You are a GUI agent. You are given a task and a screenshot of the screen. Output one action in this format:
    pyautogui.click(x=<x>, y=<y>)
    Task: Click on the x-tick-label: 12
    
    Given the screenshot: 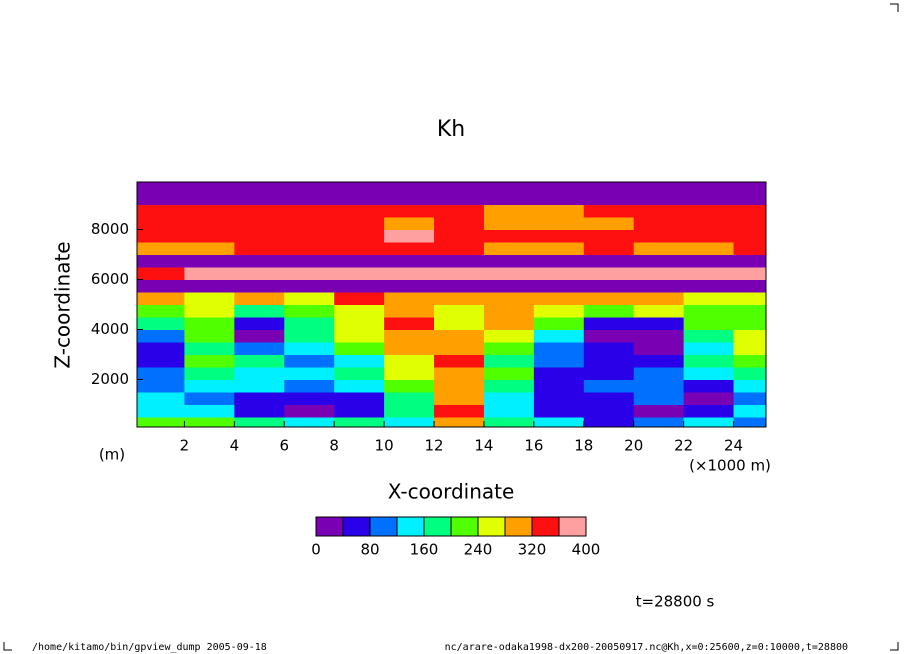 What is the action you would take?
    pyautogui.click(x=433, y=446)
    